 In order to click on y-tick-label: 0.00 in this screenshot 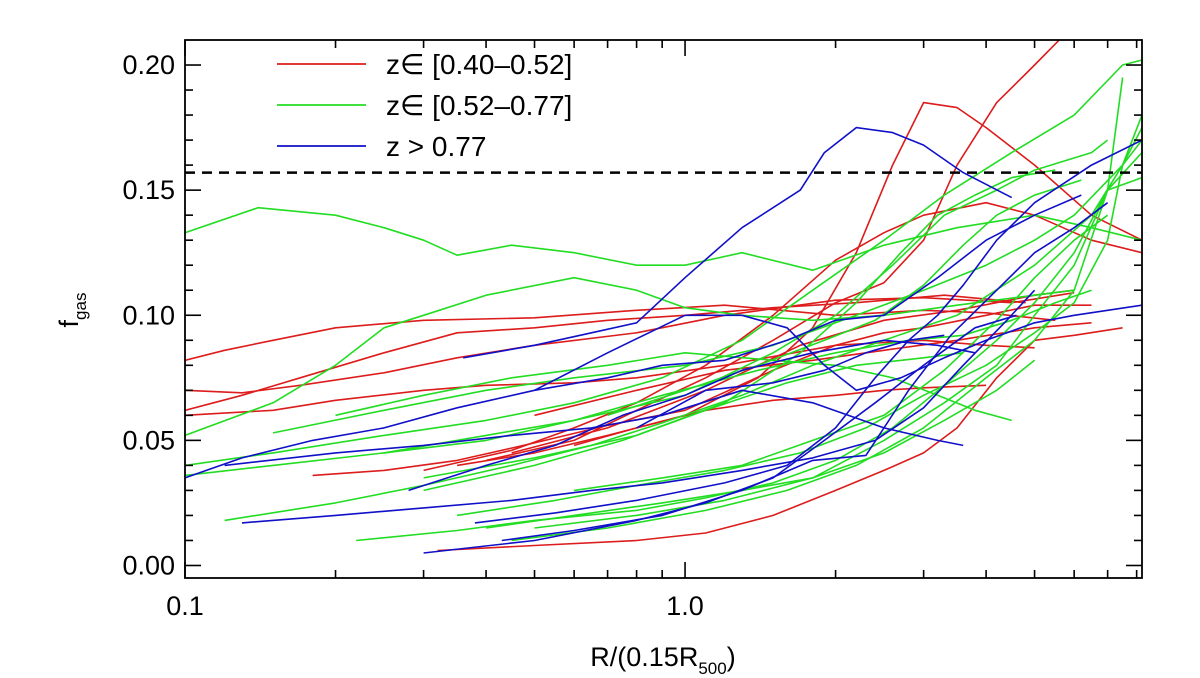, I will do `click(148, 565)`.